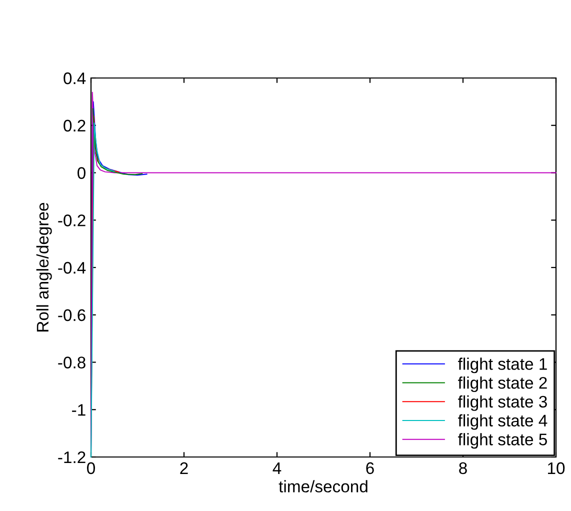 The width and height of the screenshot is (571, 511). I want to click on legend-label: flight state 5, so click(502, 441).